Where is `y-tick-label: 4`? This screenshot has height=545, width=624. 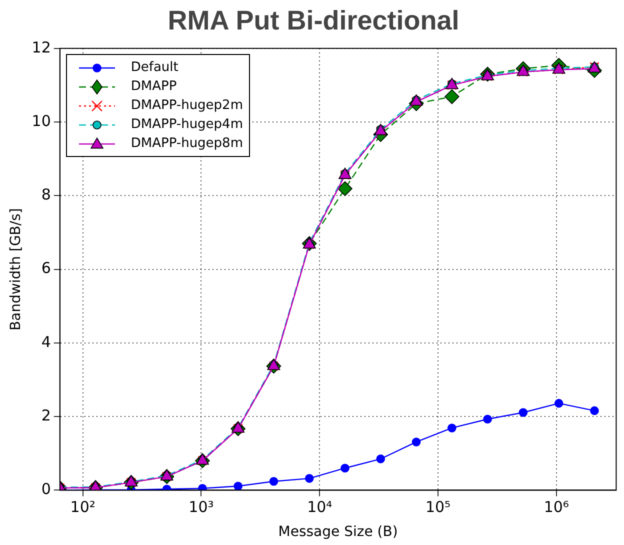
y-tick-label: 4 is located at coordinates (46, 341).